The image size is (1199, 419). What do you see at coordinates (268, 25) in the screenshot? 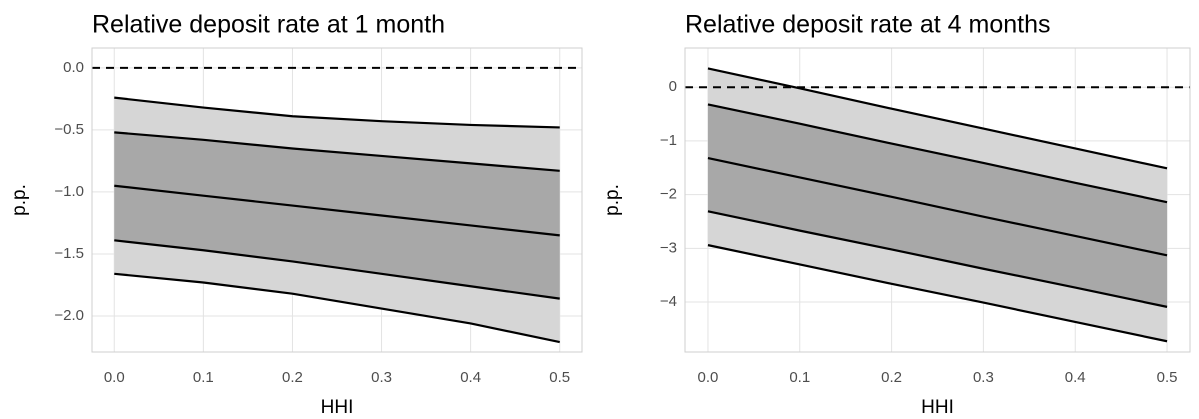
I see `chart-title: Relative deposit rate at 1 month` at bounding box center [268, 25].